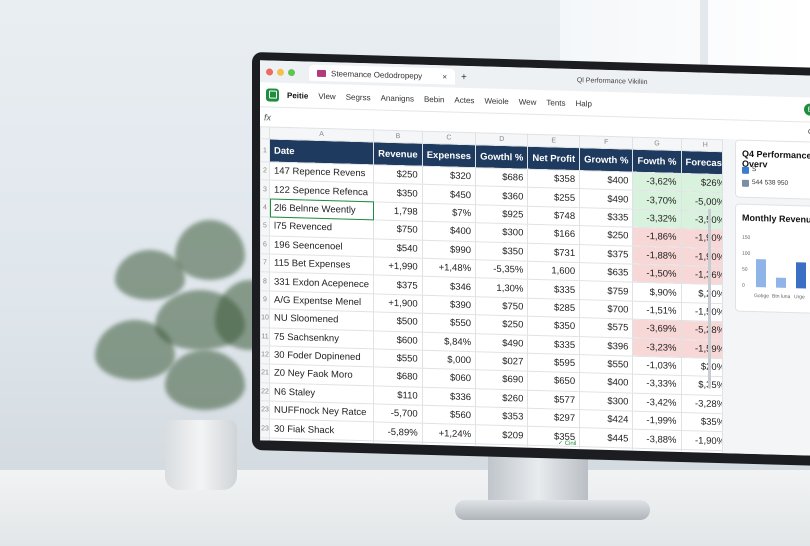  What do you see at coordinates (606, 451) in the screenshot?
I see `value-cell: $,230` at bounding box center [606, 451].